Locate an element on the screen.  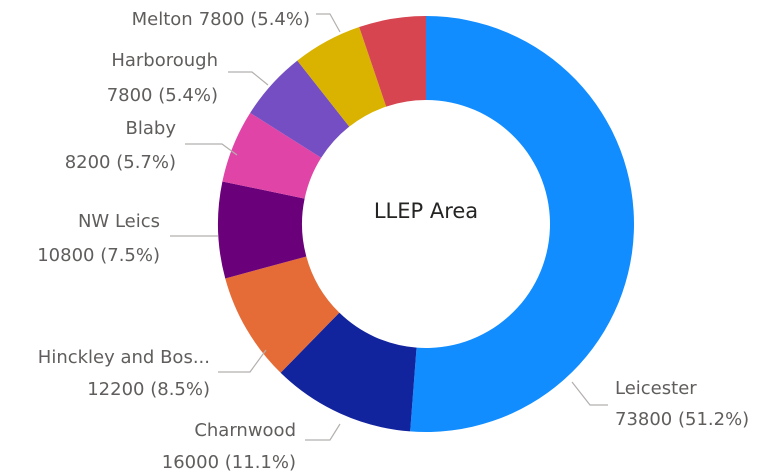
slice-value: 12200 (8.5%) is located at coordinates (148, 389).